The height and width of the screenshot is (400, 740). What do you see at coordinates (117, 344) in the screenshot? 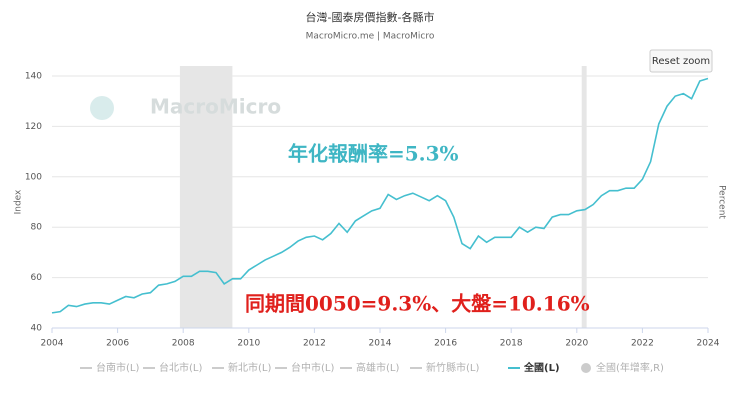
I see `x-tick-label: 2006` at bounding box center [117, 344].